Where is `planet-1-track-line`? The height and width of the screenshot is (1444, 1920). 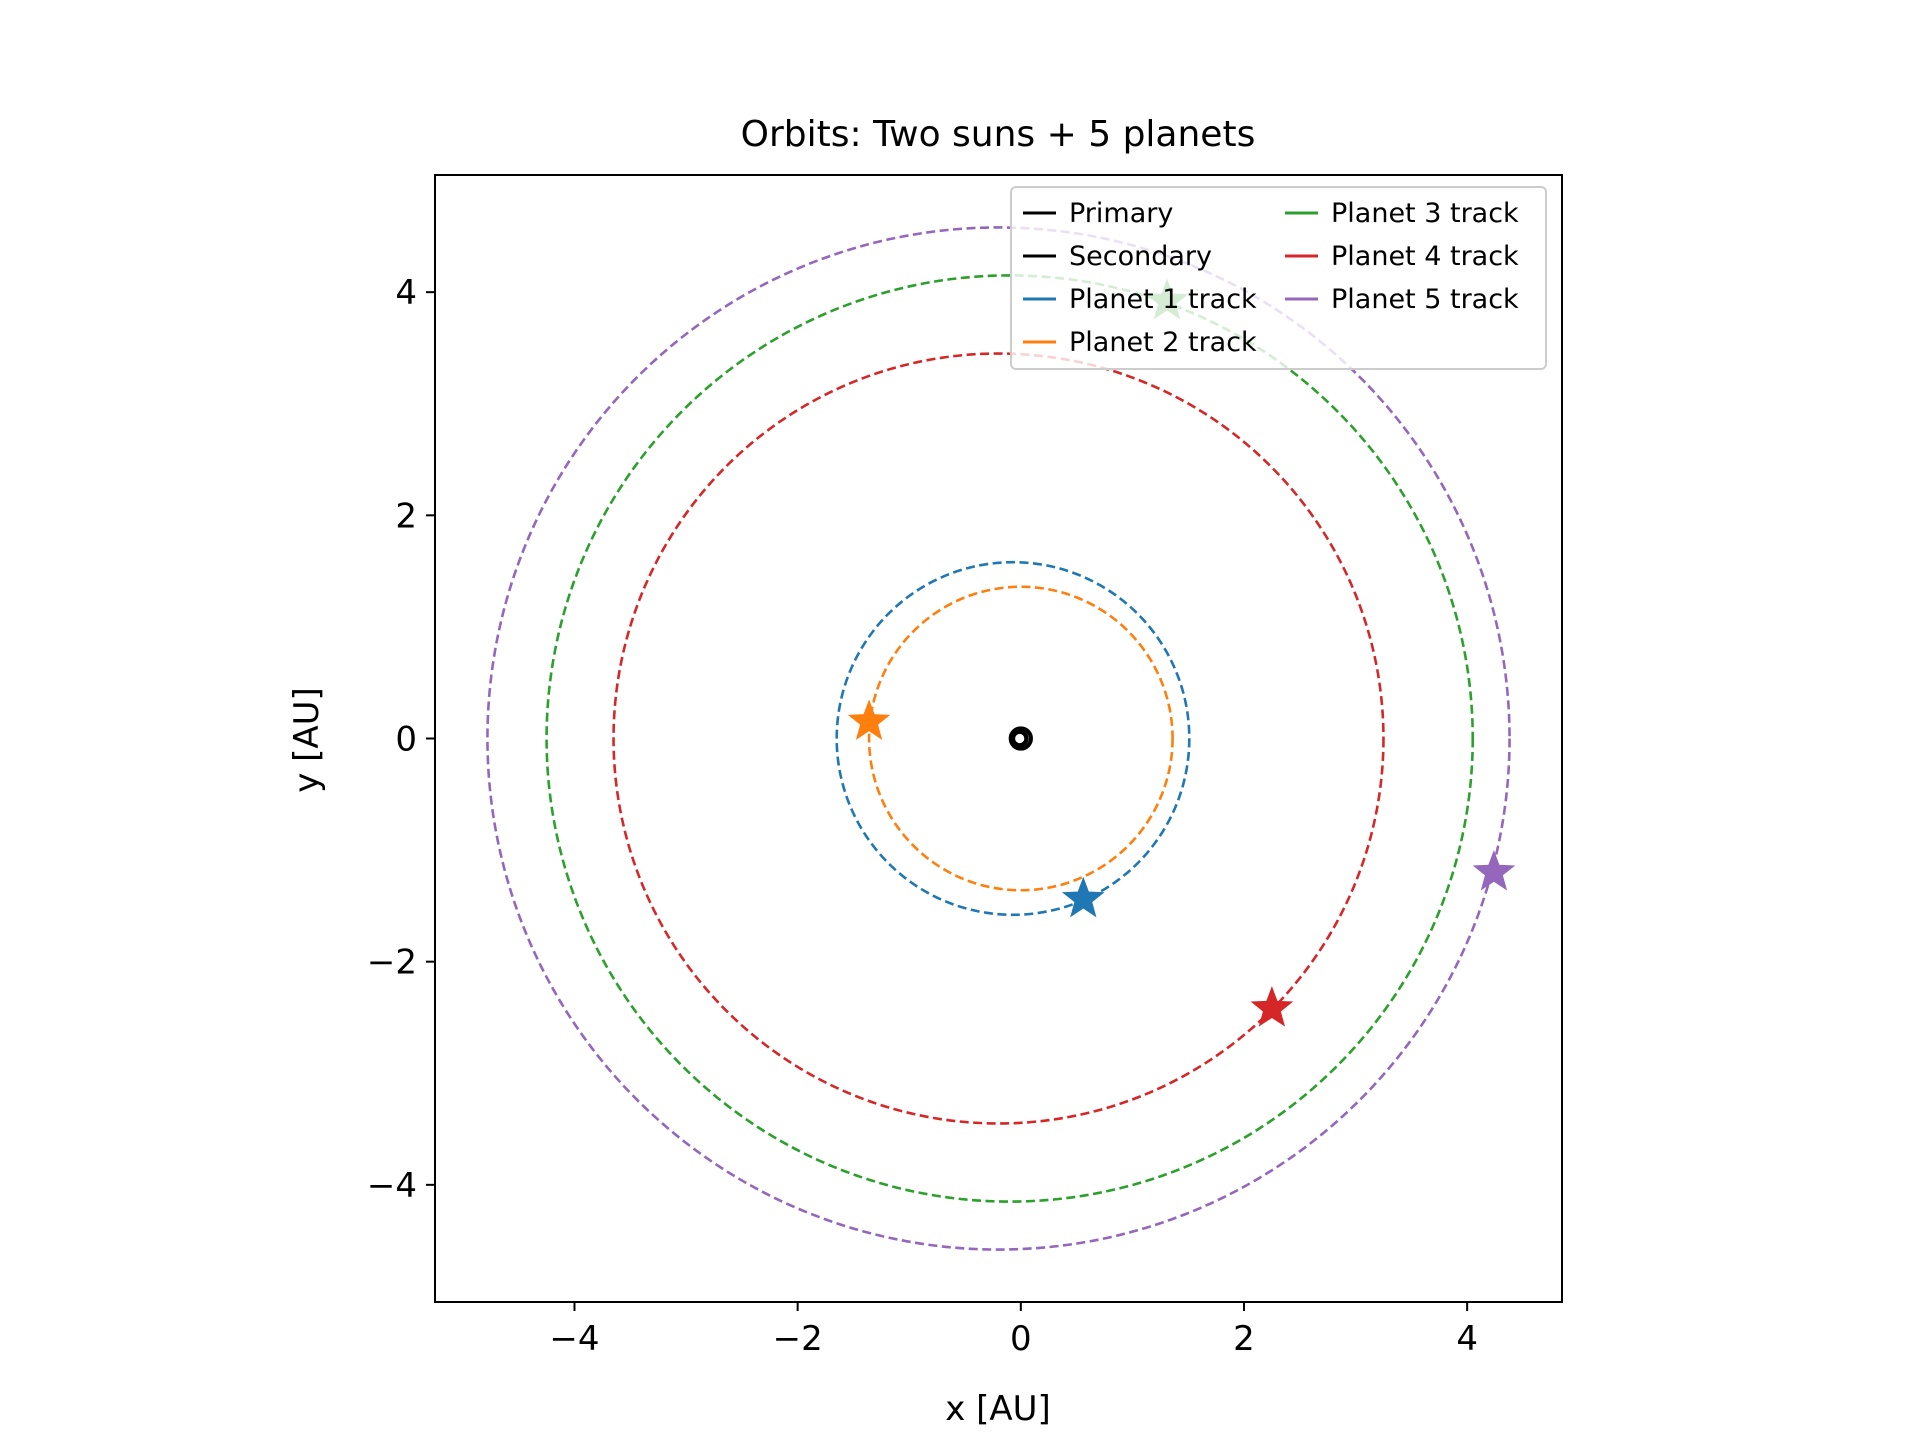 planet-1-track-line is located at coordinates (1013, 738).